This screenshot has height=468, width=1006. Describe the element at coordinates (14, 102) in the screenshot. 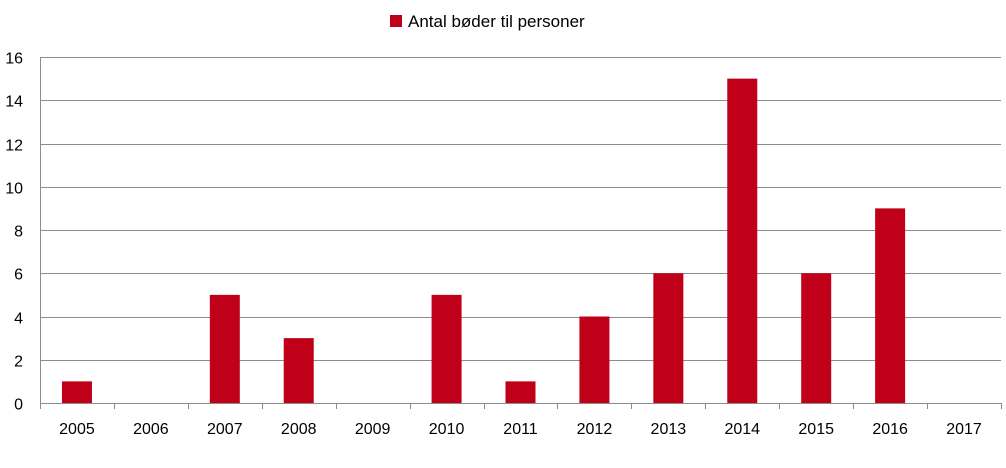

I see `y-tick-label: 14` at that location.